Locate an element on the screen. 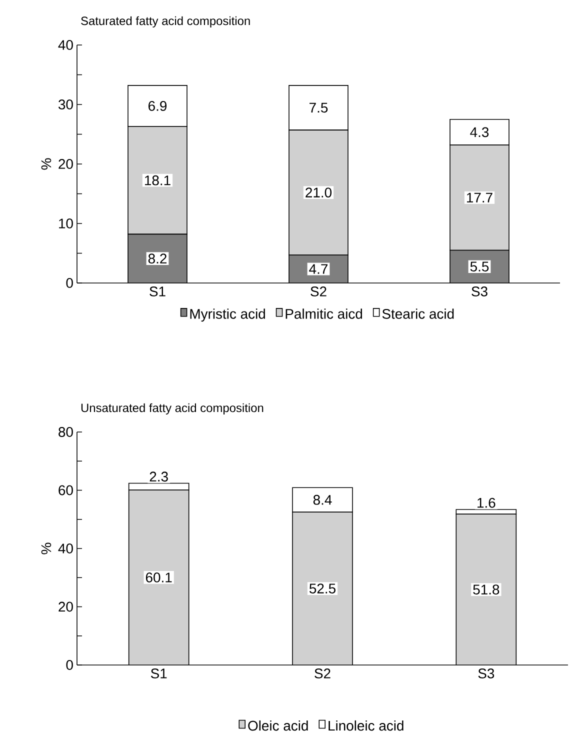 Image resolution: width=577 pixels, height=751 pixels. data-label: 51.8 is located at coordinates (486, 589).